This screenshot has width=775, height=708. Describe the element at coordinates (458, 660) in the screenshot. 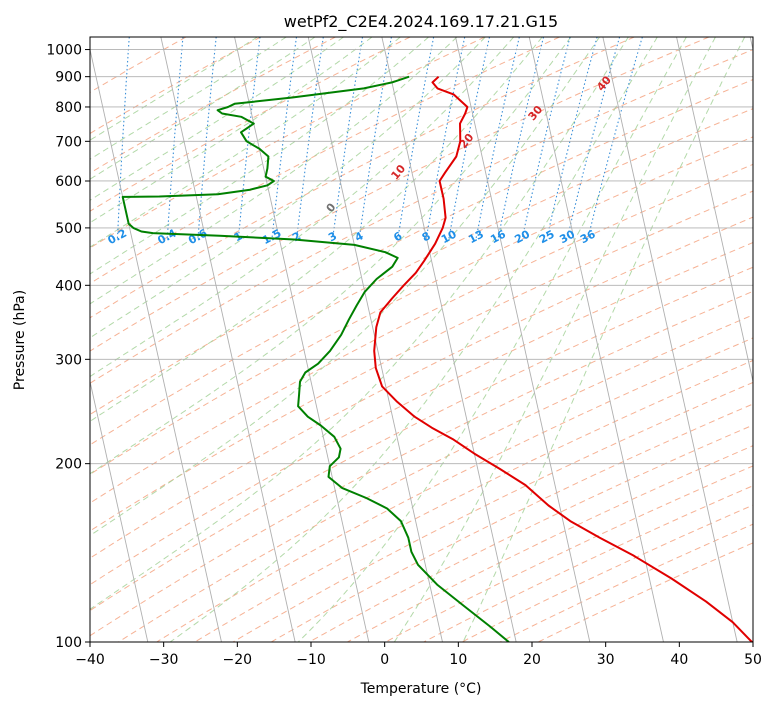

I see `x-tick-label: 10` at that location.